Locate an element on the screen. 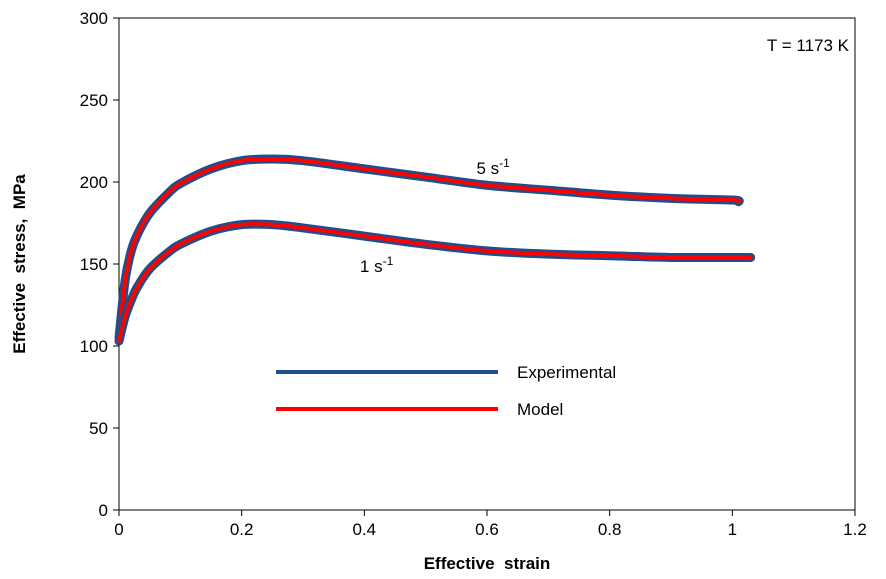 This screenshot has width=886, height=579. annotation-temperature: T = 1173 K is located at coordinates (808, 45).